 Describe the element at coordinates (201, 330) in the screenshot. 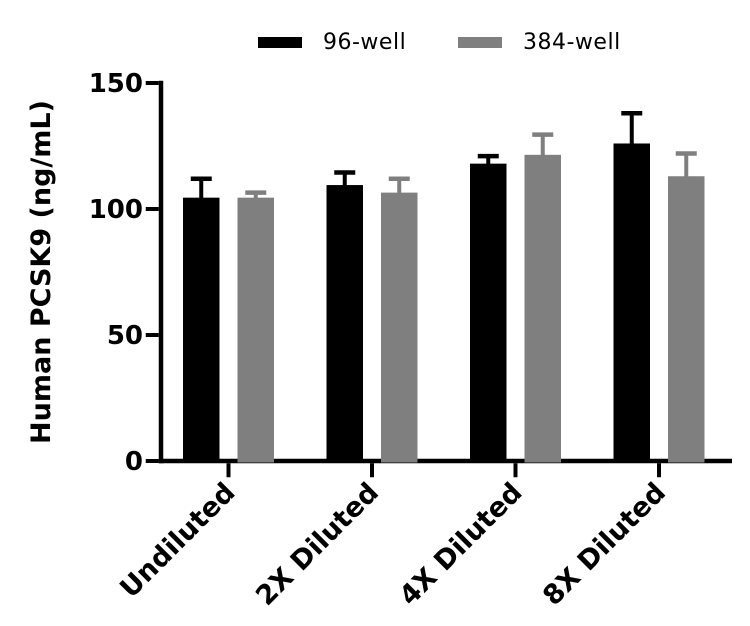

I see `bar-96-well-undiluted` at that location.